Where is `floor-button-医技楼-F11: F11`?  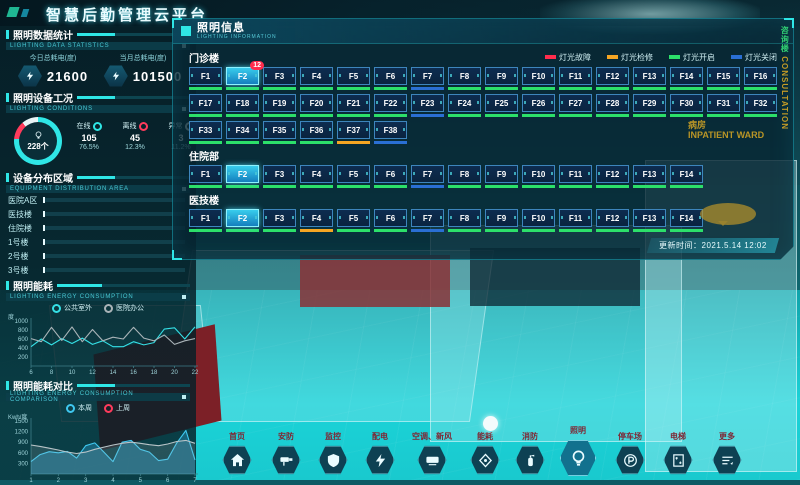
floor-button-医技楼-F11: F11 is located at coordinates (575, 220).